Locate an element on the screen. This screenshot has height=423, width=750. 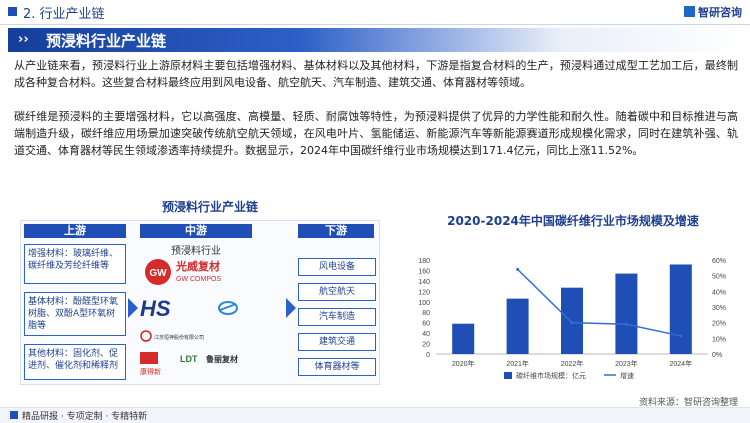
x-tick-label: 2022年 is located at coordinates (572, 363).